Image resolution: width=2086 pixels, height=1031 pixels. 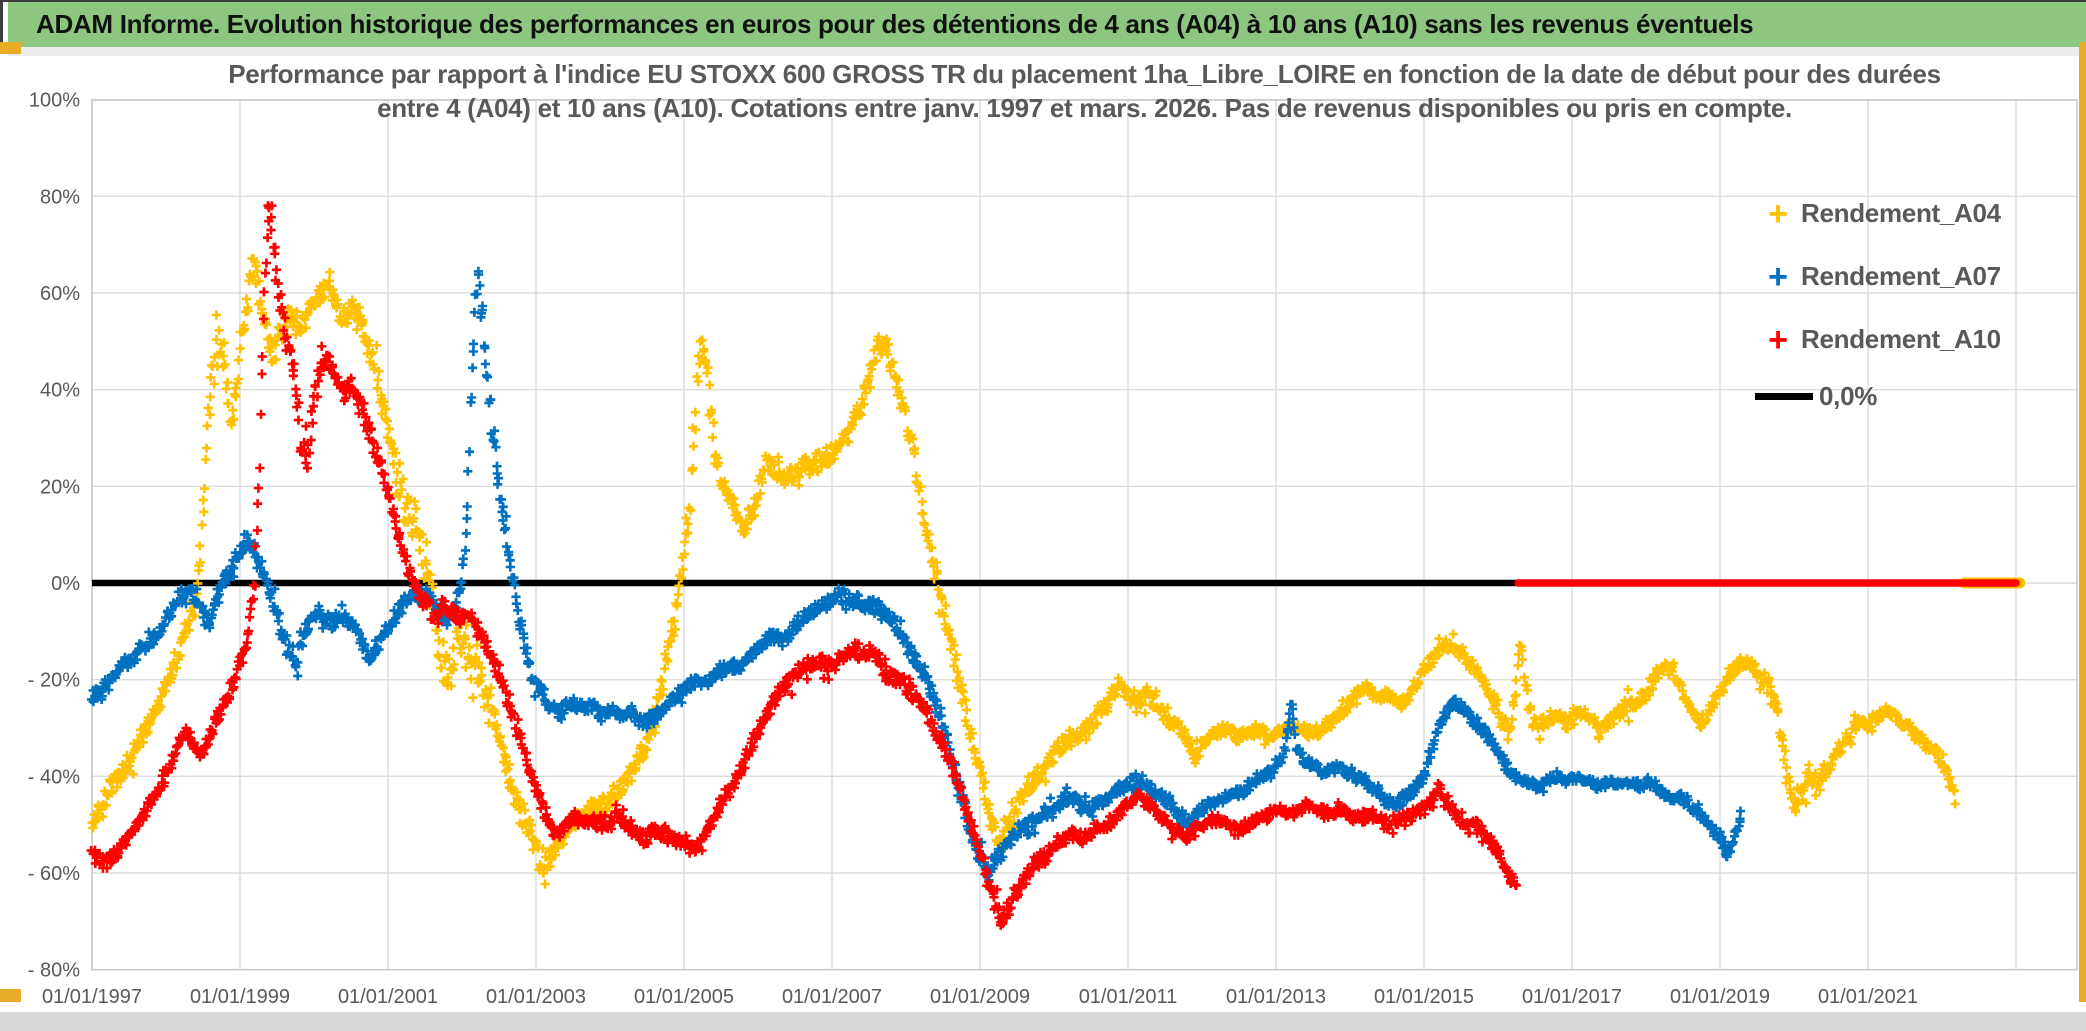 What do you see at coordinates (54, 681) in the screenshot?
I see `y-tick-label: - 20%` at bounding box center [54, 681].